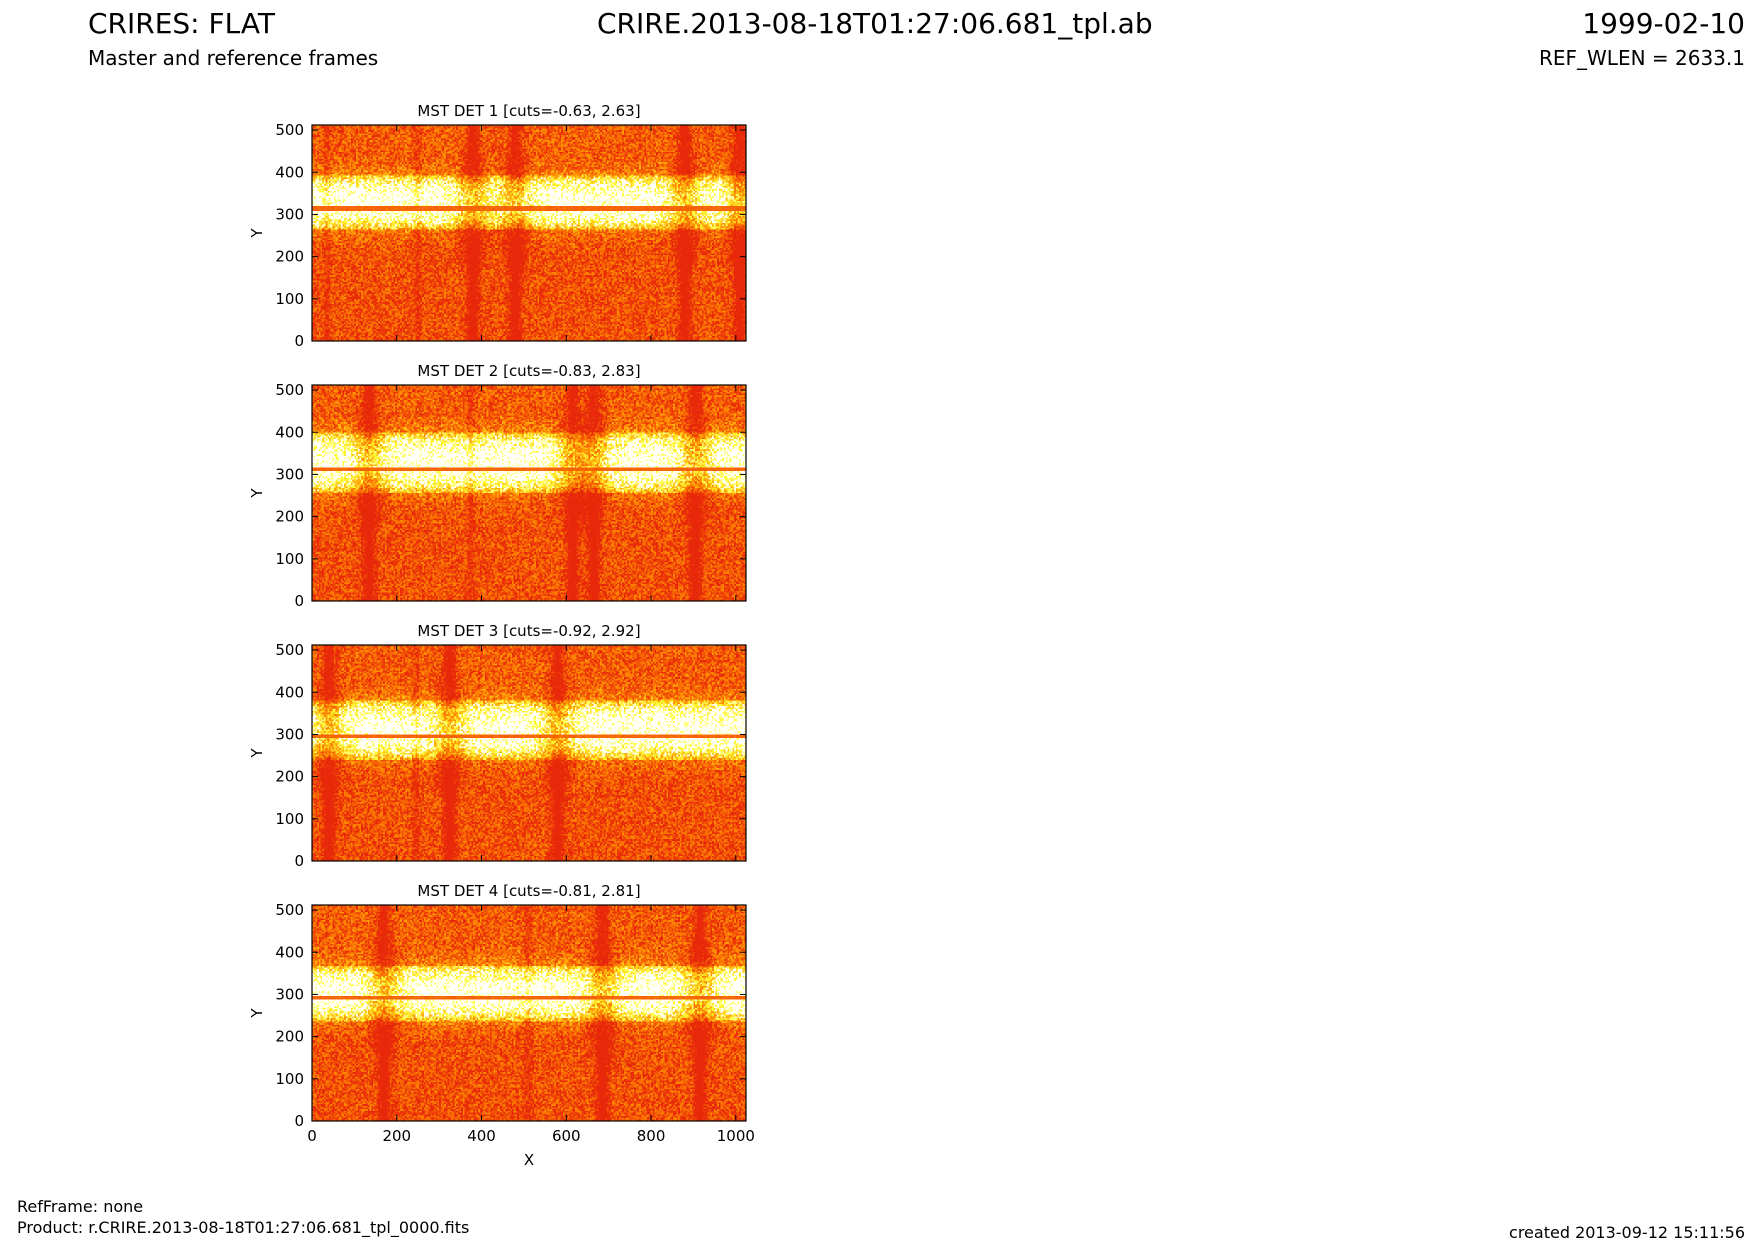 This screenshot has width=1755, height=1245. What do you see at coordinates (566, 1136) in the screenshot?
I see `x-tick-label: 600` at bounding box center [566, 1136].